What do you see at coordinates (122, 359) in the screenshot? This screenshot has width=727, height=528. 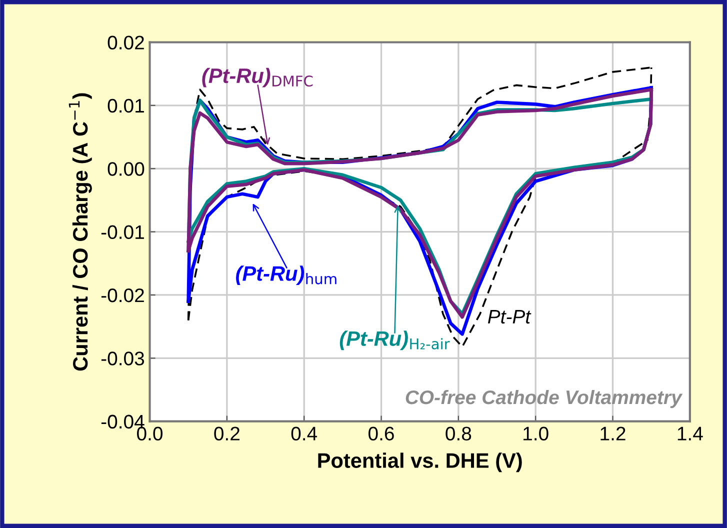 I see `y-tick-label: -0.03` at bounding box center [122, 359].